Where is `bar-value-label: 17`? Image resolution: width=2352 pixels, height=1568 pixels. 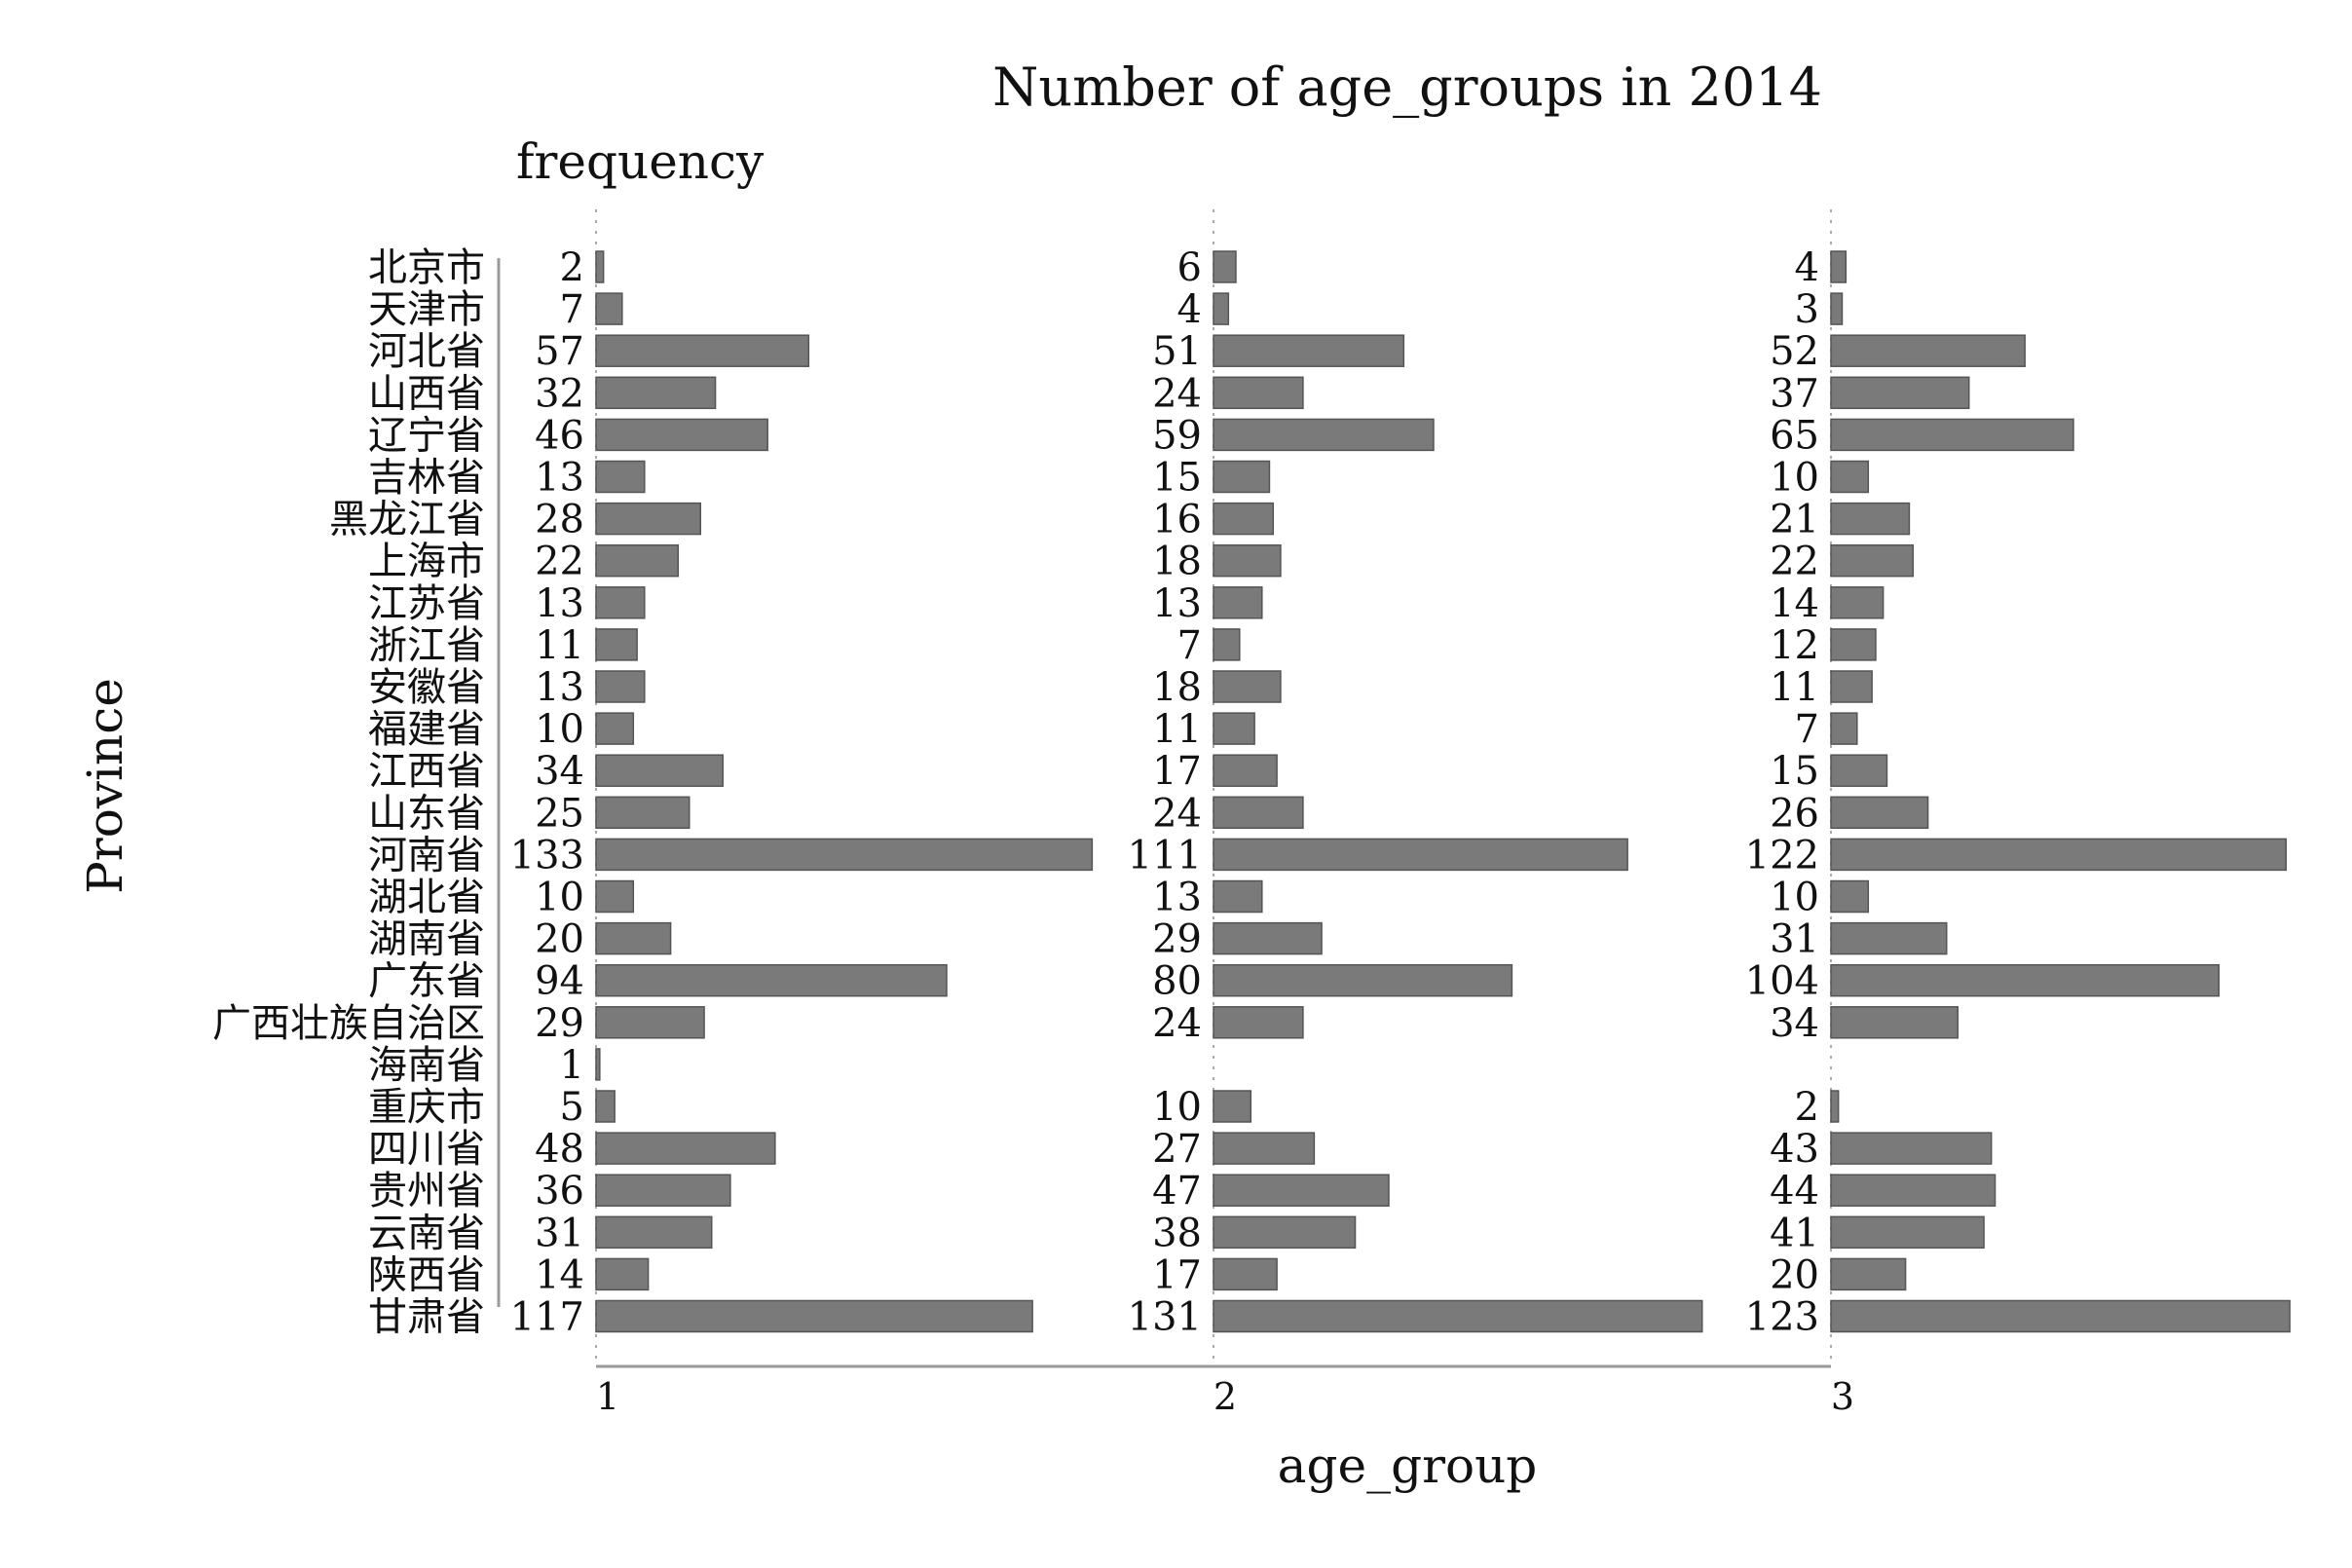
bar-value-label: 17 is located at coordinates (1177, 771).